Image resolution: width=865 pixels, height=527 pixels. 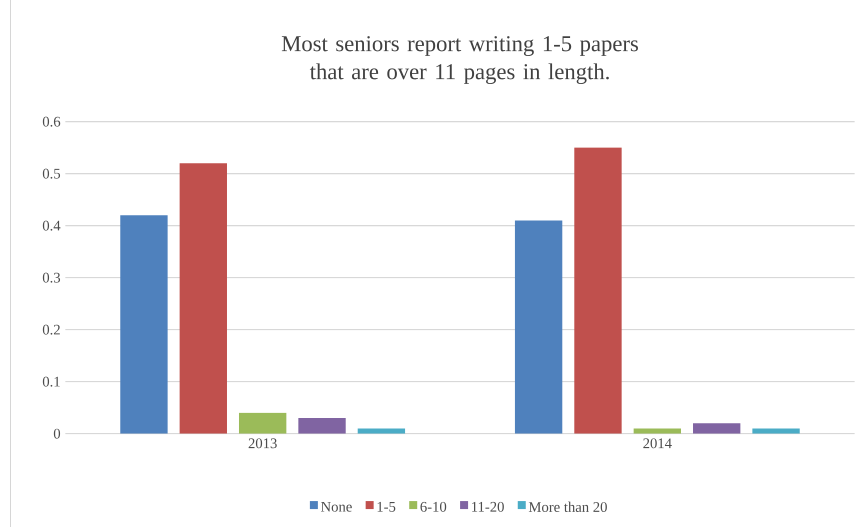 What do you see at coordinates (567, 507) in the screenshot?
I see `legend-label: More than 20` at bounding box center [567, 507].